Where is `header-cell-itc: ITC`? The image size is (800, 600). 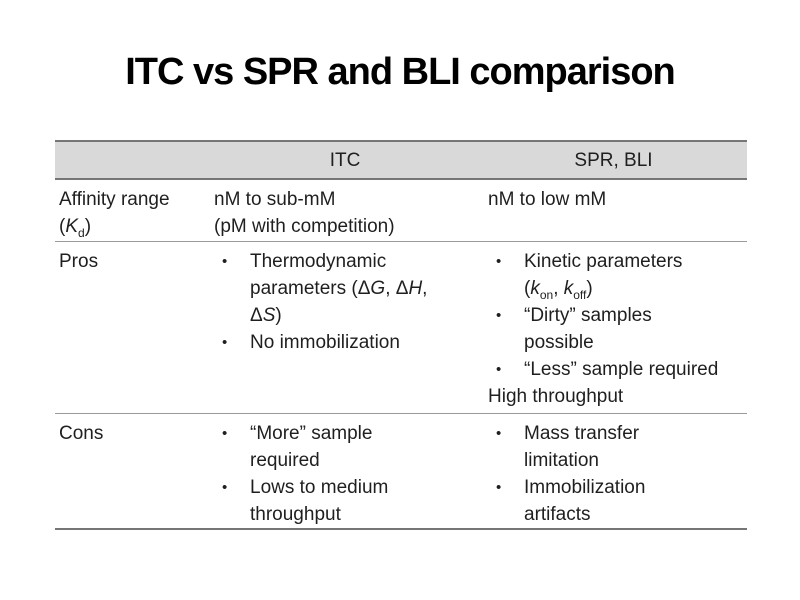
header-cell-itc: ITC is located at coordinates (345, 160).